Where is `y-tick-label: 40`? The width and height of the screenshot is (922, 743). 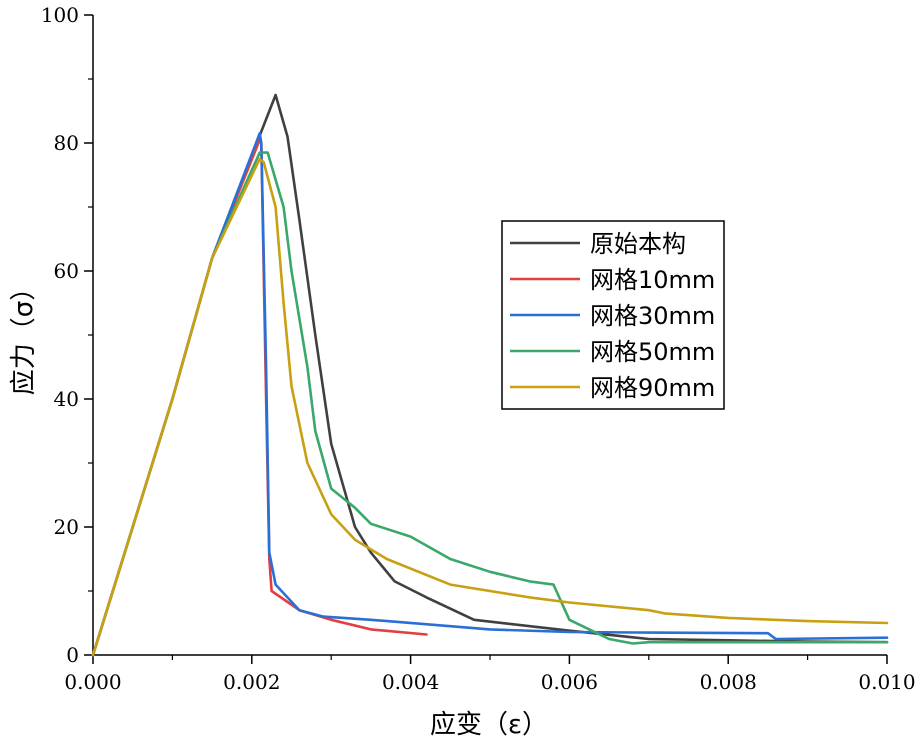
y-tick-label: 40 is located at coordinates (66, 399).